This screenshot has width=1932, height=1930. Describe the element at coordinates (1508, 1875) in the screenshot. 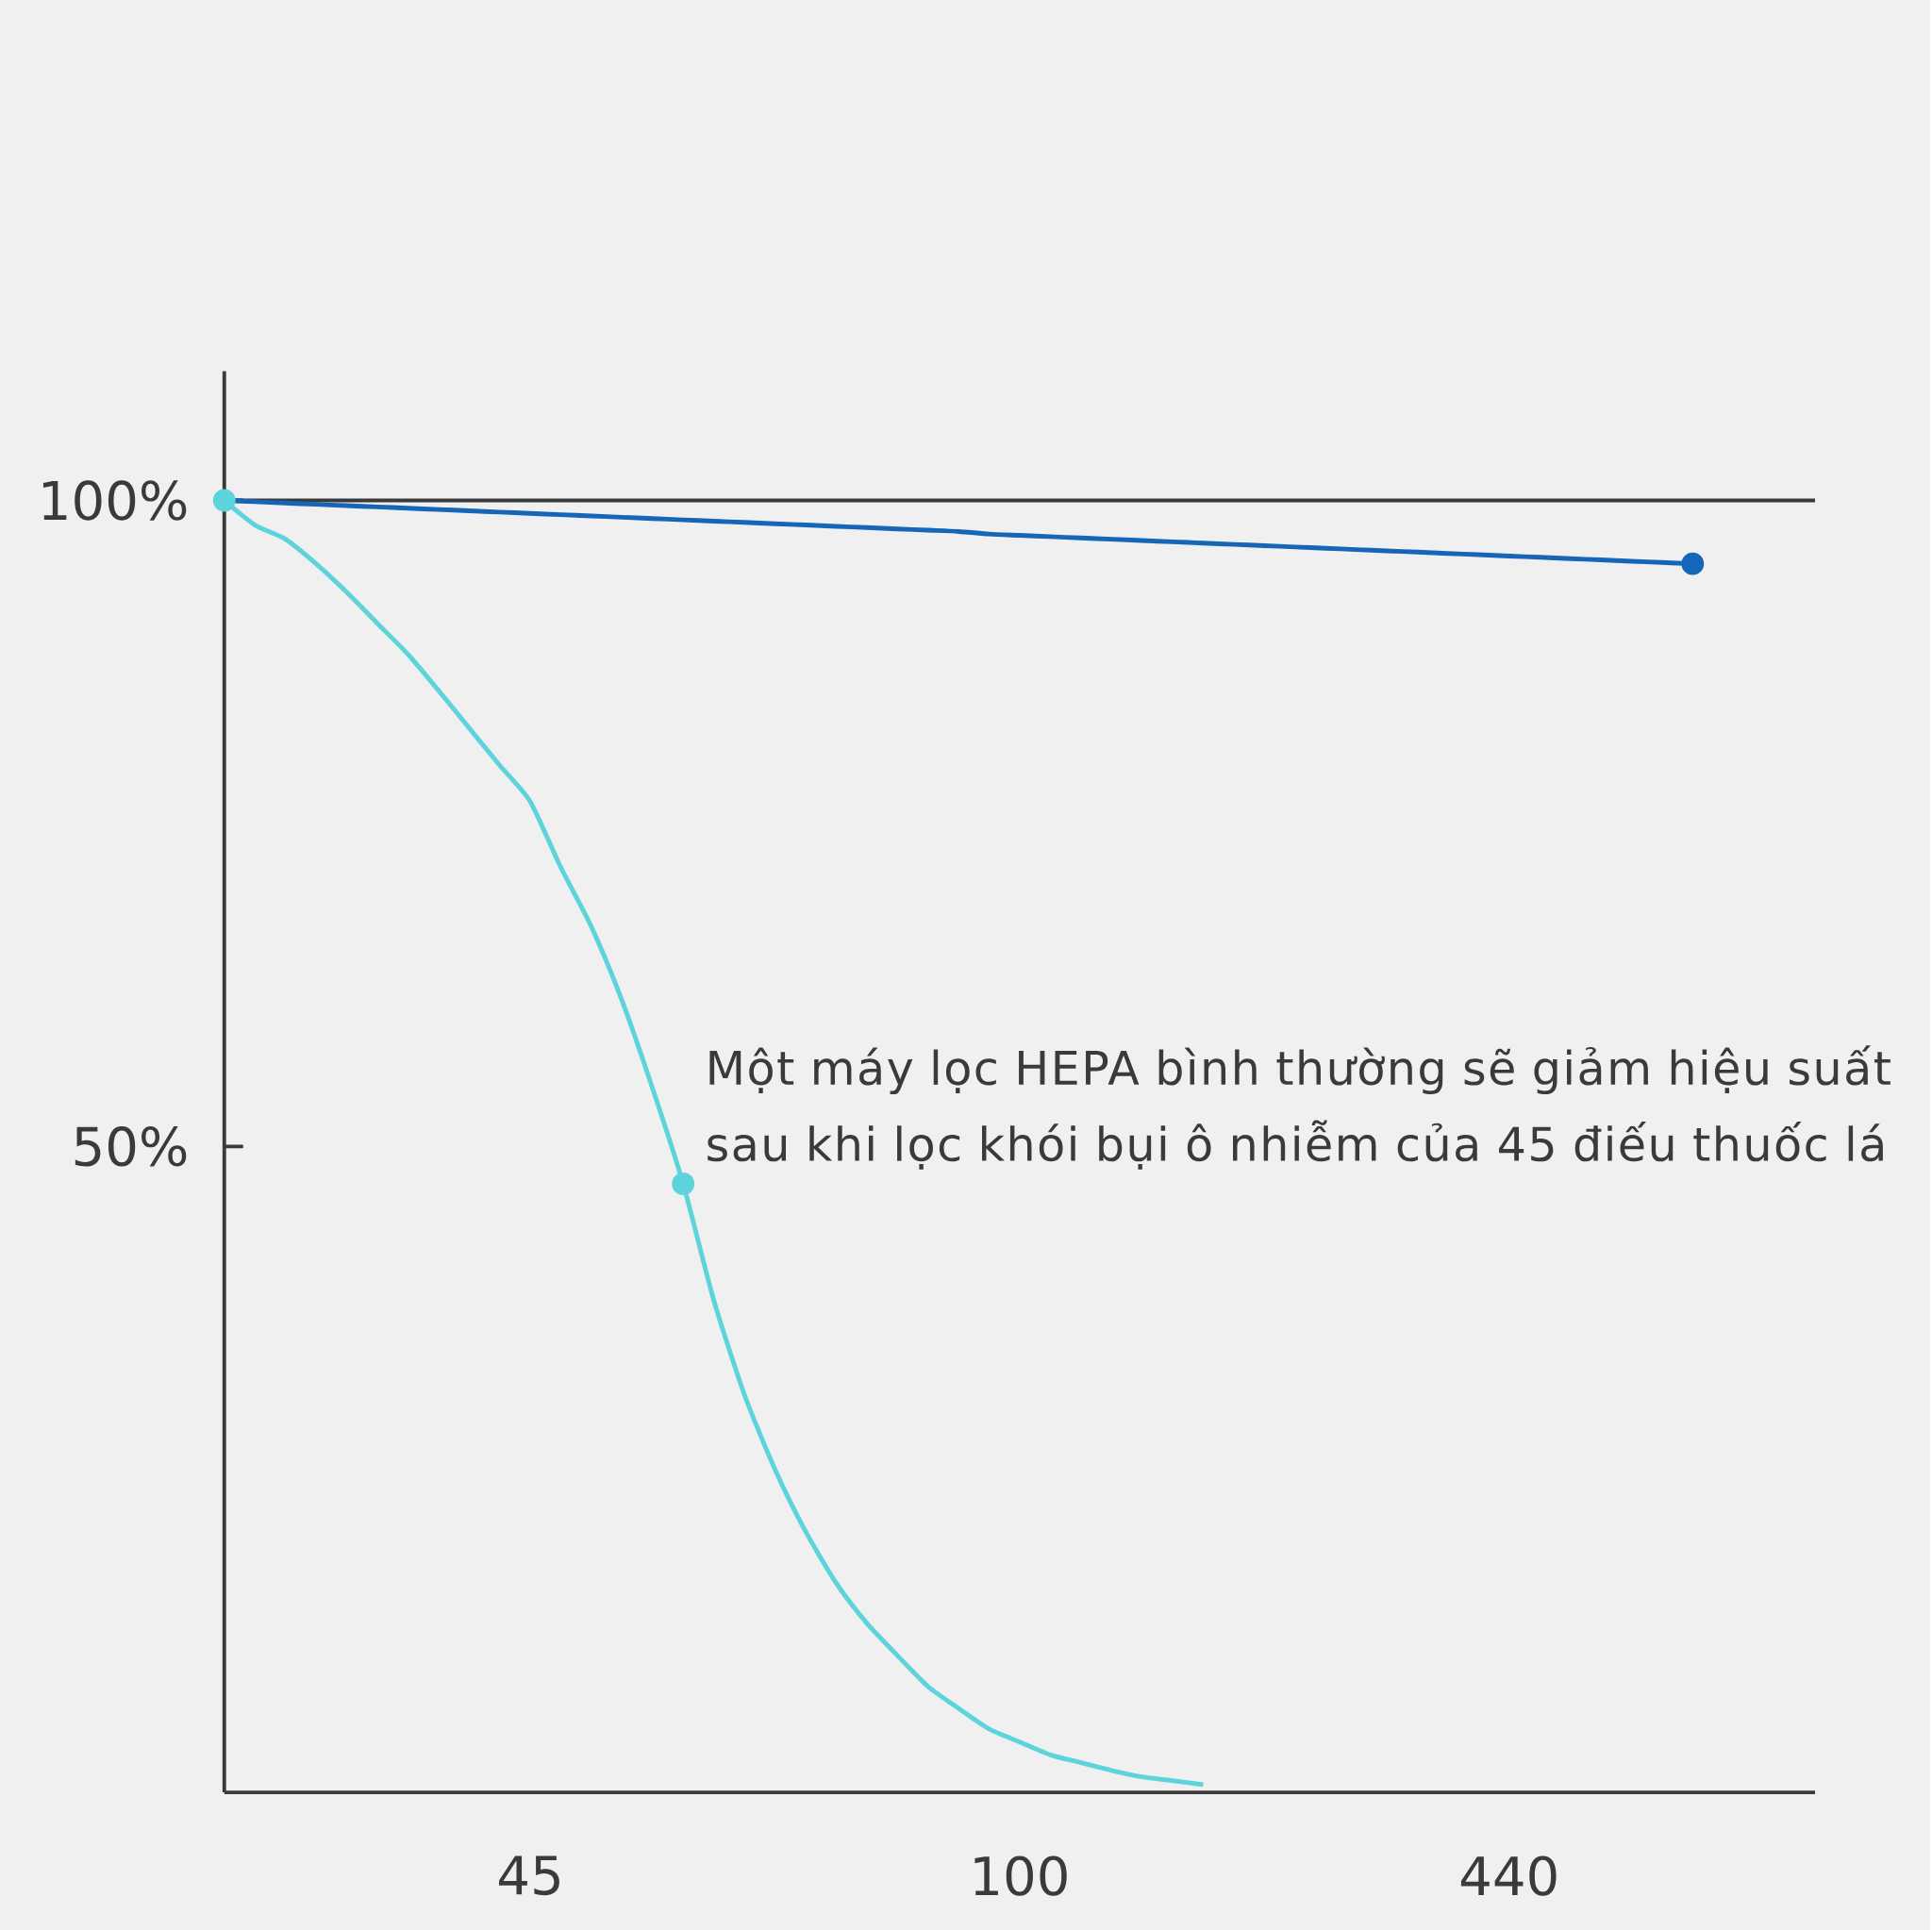

I see `x-tick-label: 440` at that location.